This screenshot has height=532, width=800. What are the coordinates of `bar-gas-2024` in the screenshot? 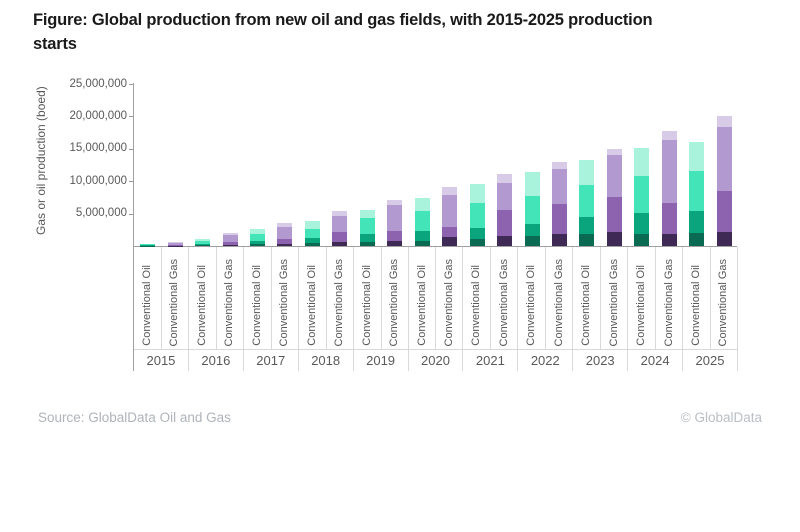 It's located at (669, 188).